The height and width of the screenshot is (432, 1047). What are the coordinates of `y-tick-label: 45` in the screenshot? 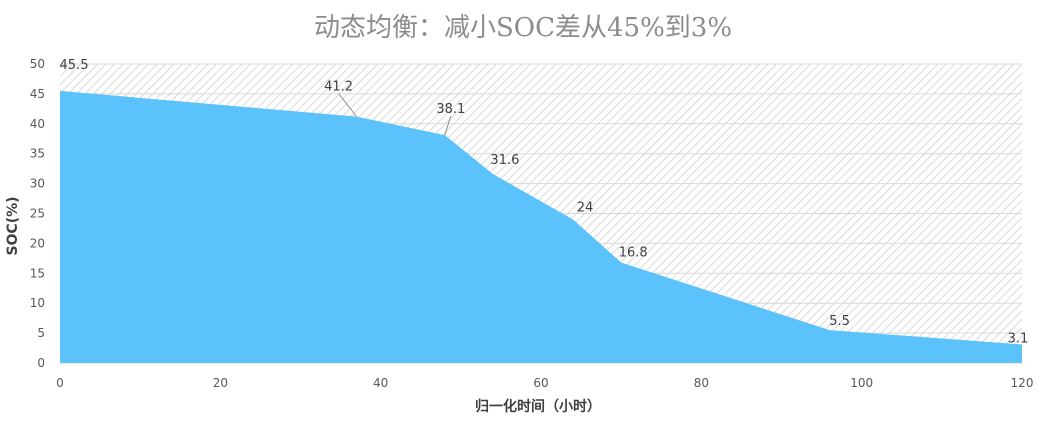 It's located at (37, 94).